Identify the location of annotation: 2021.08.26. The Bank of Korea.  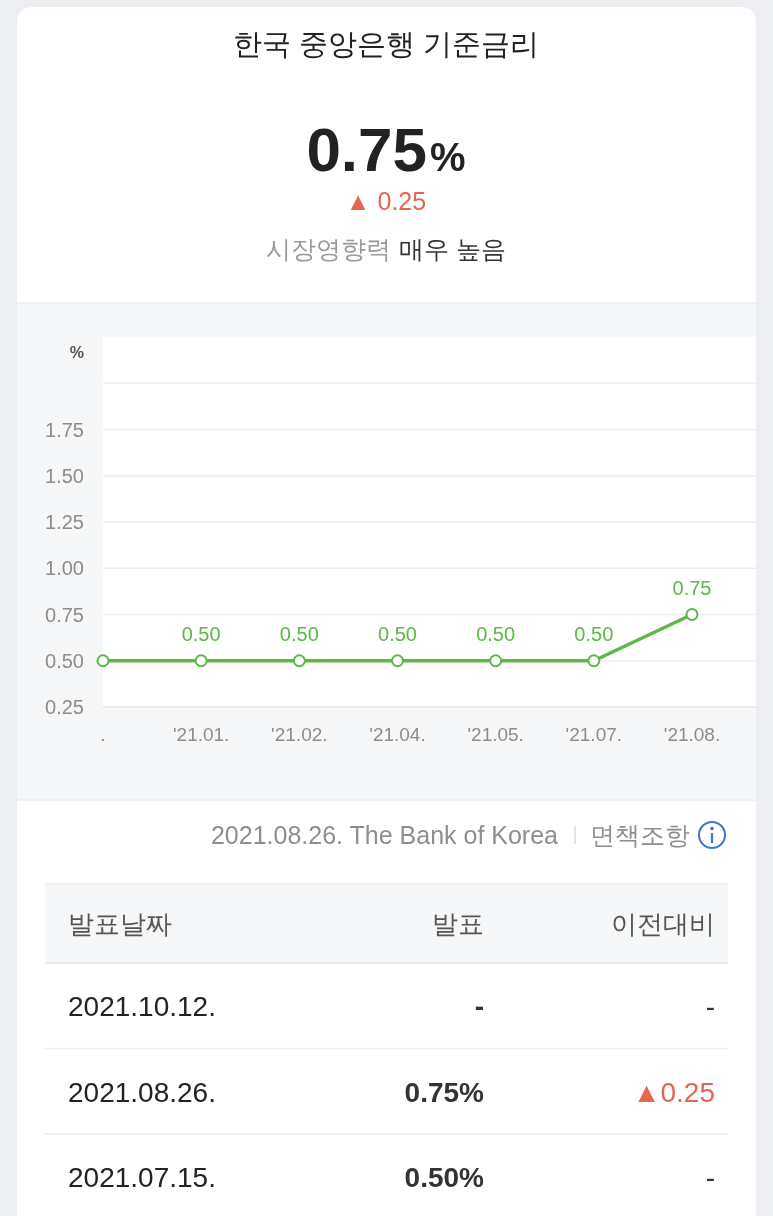
(384, 835).